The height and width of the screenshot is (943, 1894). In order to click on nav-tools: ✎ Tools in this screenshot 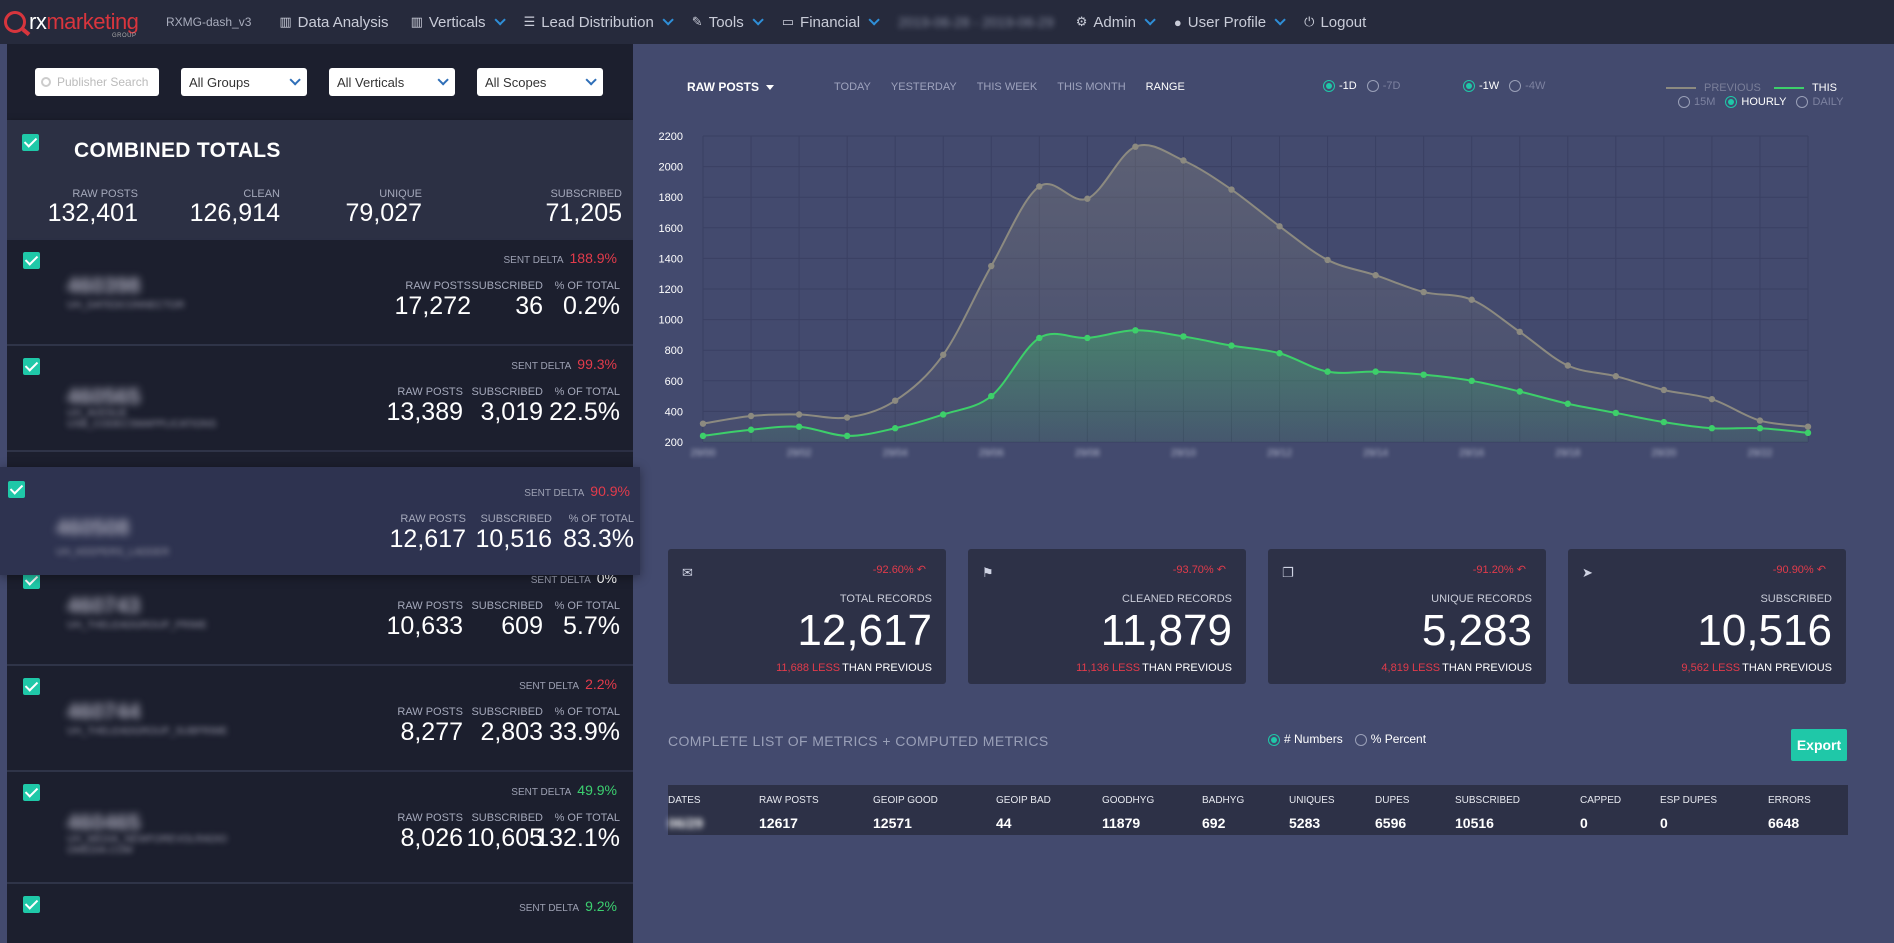, I will do `click(728, 22)`.